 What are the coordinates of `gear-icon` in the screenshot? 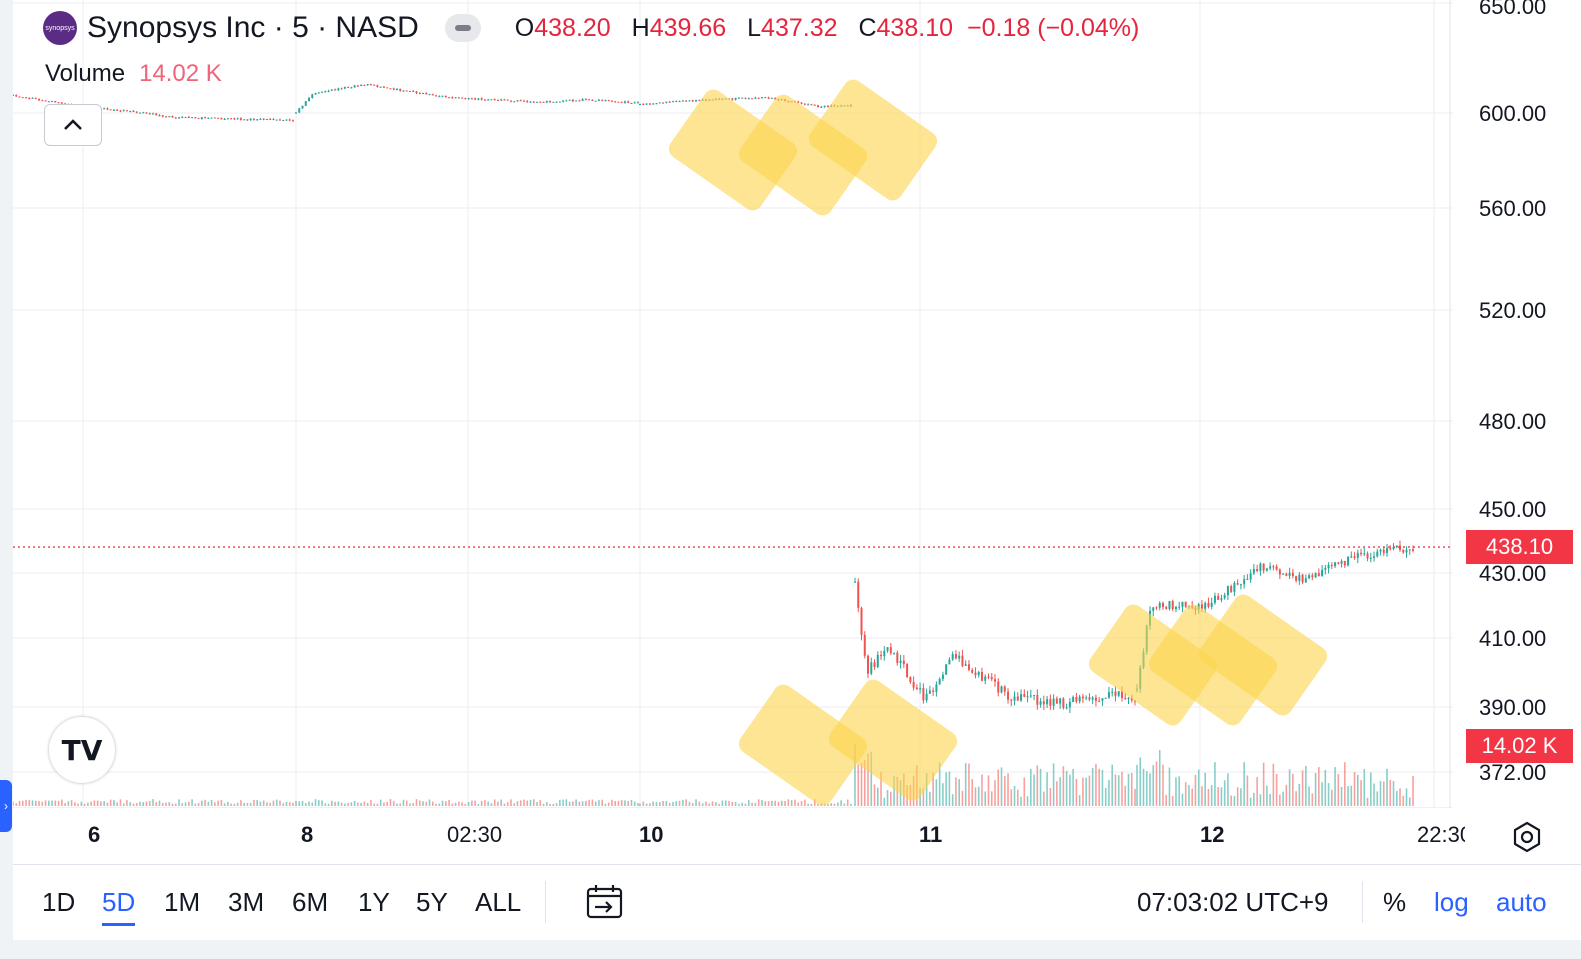 It's located at (1527, 837).